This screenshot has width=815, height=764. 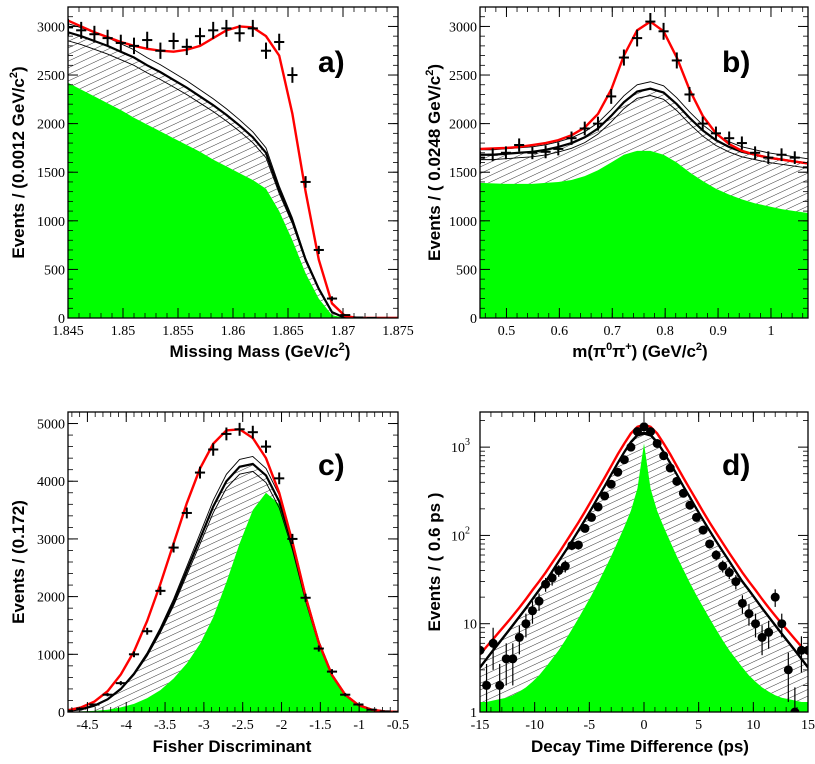 What do you see at coordinates (718, 331) in the screenshot?
I see `x-tick-label: 0.9` at bounding box center [718, 331].